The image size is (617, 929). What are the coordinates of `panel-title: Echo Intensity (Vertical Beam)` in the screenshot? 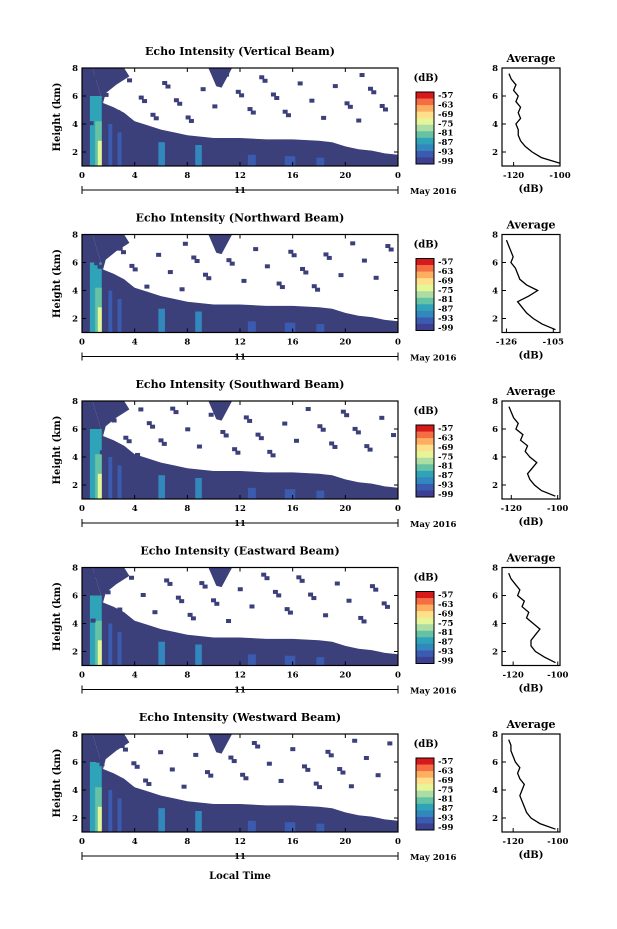 It's located at (240, 51).